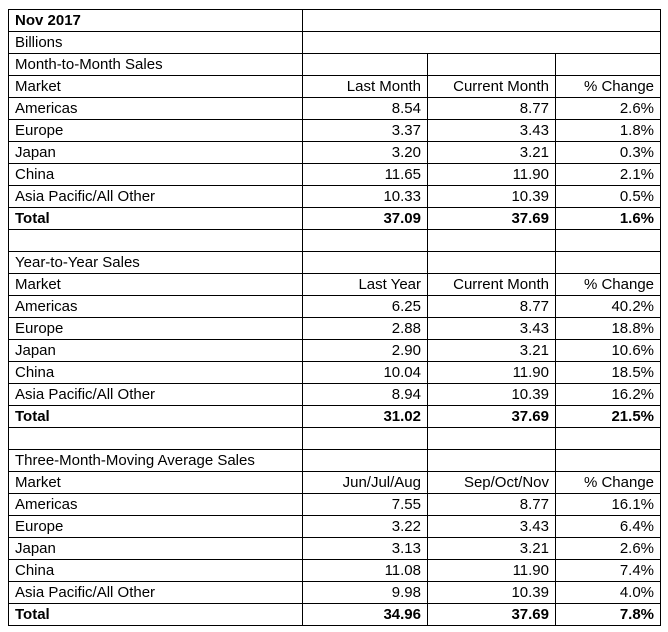 This screenshot has height=632, width=668. I want to click on table-row: Americas 6.25 8.77 40.2%, so click(335, 306).